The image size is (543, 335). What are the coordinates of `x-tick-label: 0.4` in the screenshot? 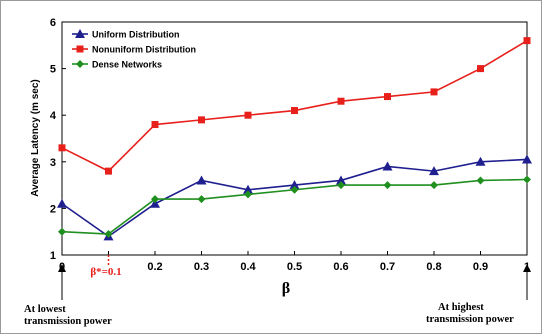 It's located at (248, 267).